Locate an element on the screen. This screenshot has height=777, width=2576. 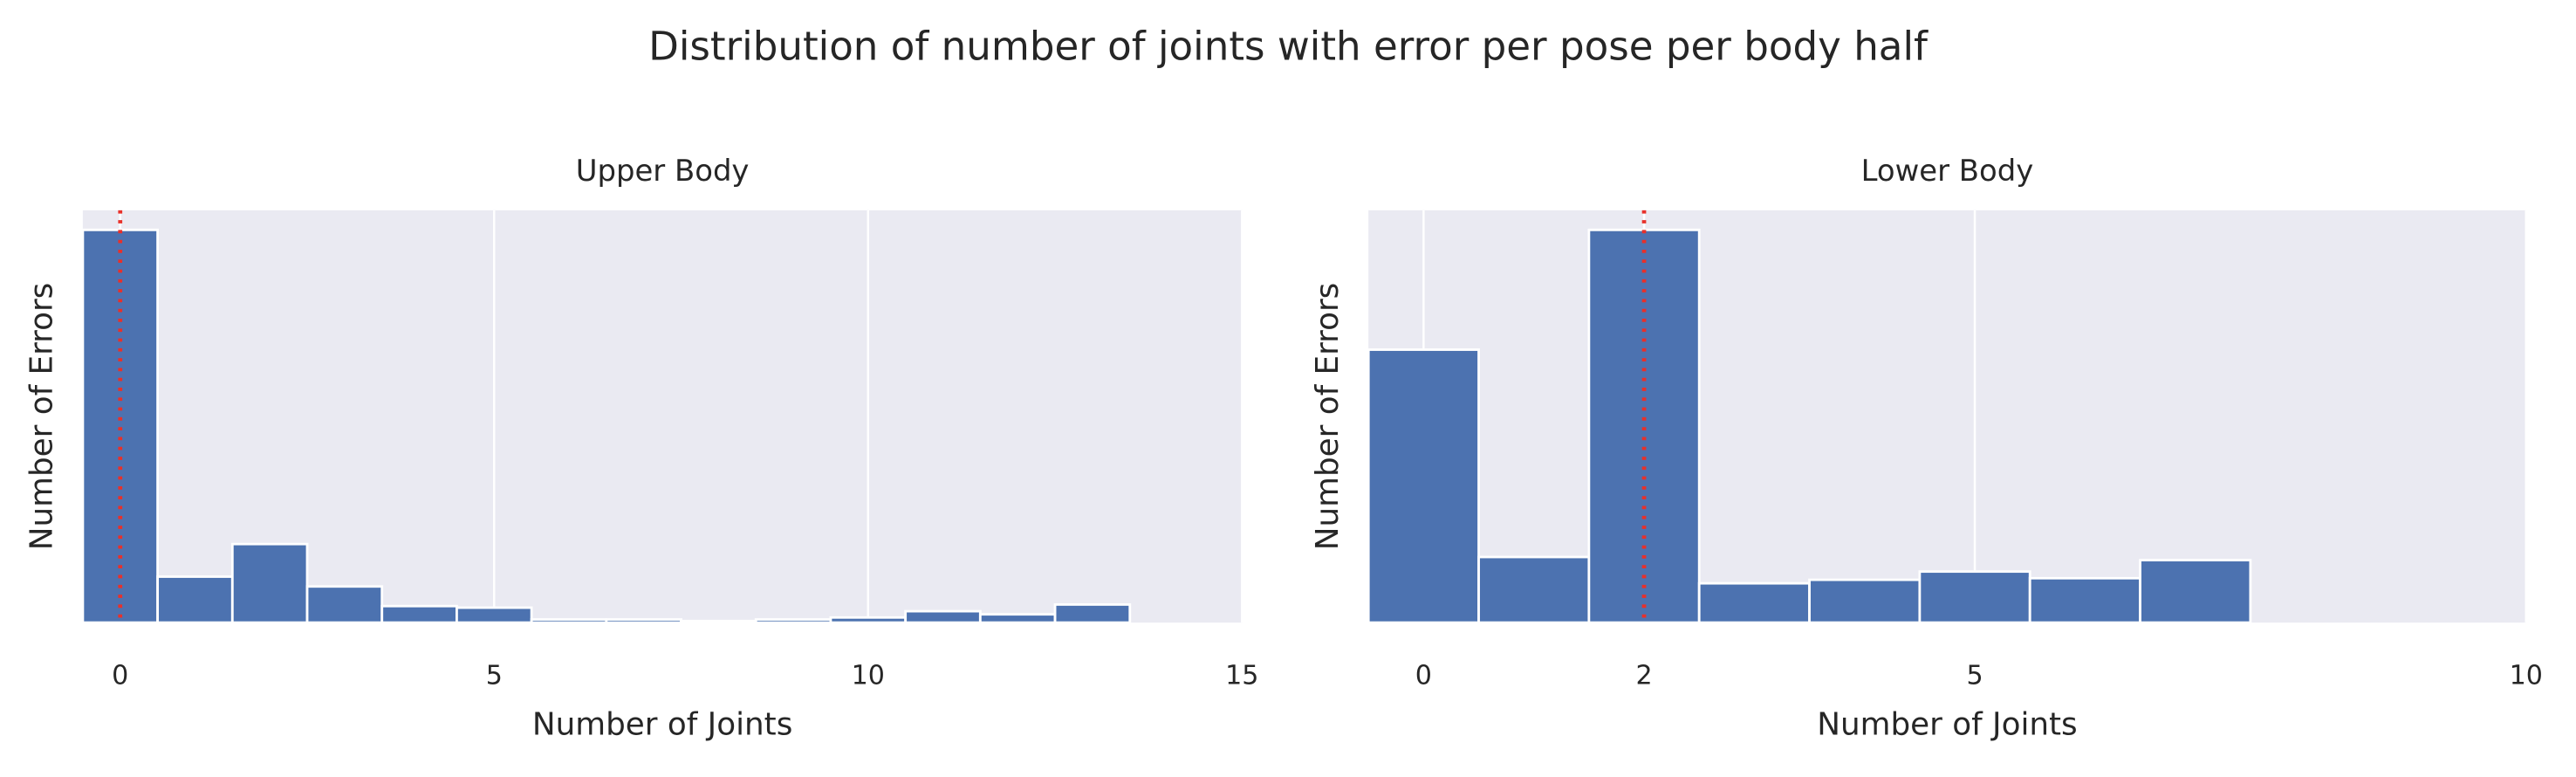
subplot-title: Lower Body is located at coordinates (1948, 171).